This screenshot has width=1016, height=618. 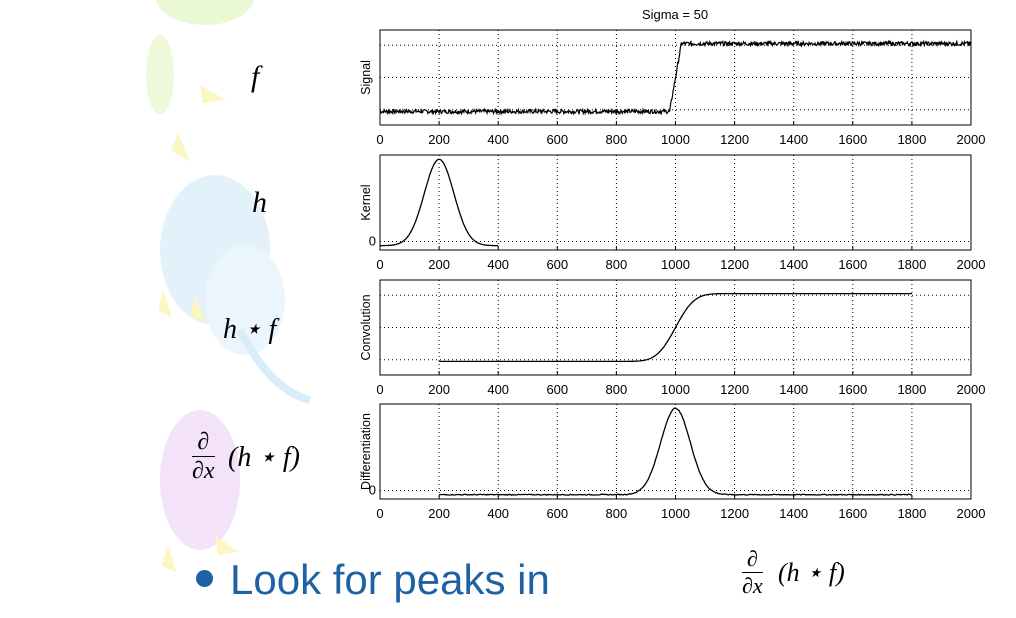 What do you see at coordinates (204, 579) in the screenshot?
I see `bullet-dot-icon` at bounding box center [204, 579].